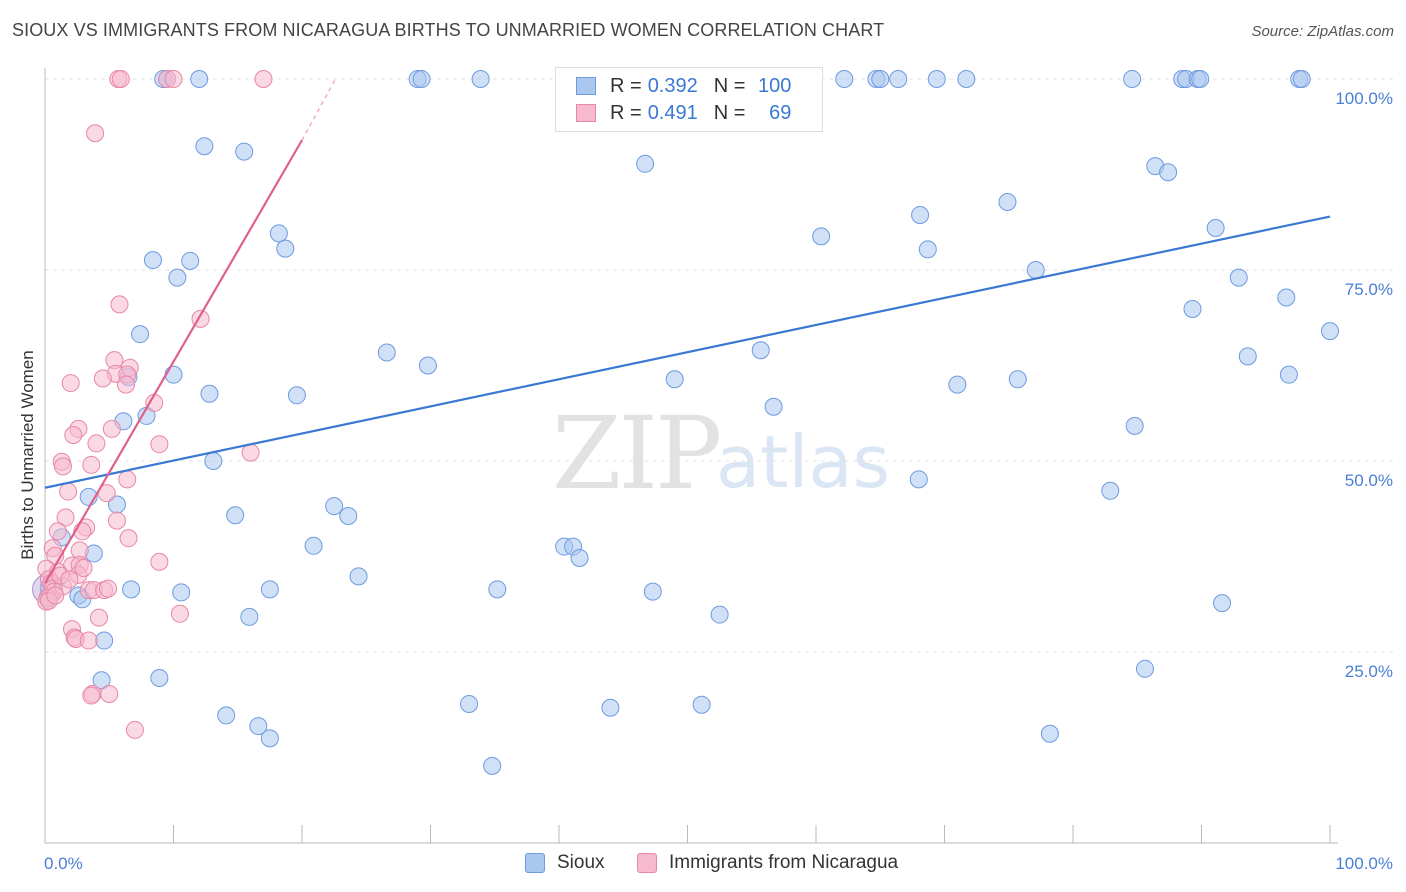 The image size is (1406, 892). Describe the element at coordinates (729, 112) in the screenshot. I see `legend-n-label: N =` at that location.